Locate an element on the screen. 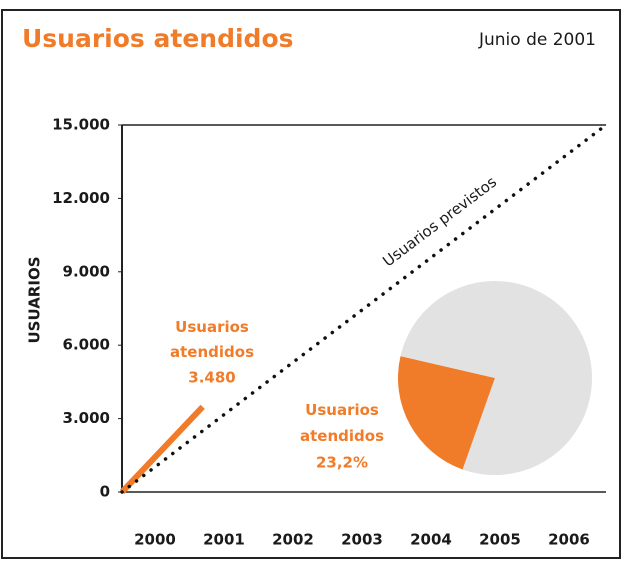 Image resolution: width=624 pixels, height=561 pixels. y-axis-label: USUARIOS is located at coordinates (35, 300).